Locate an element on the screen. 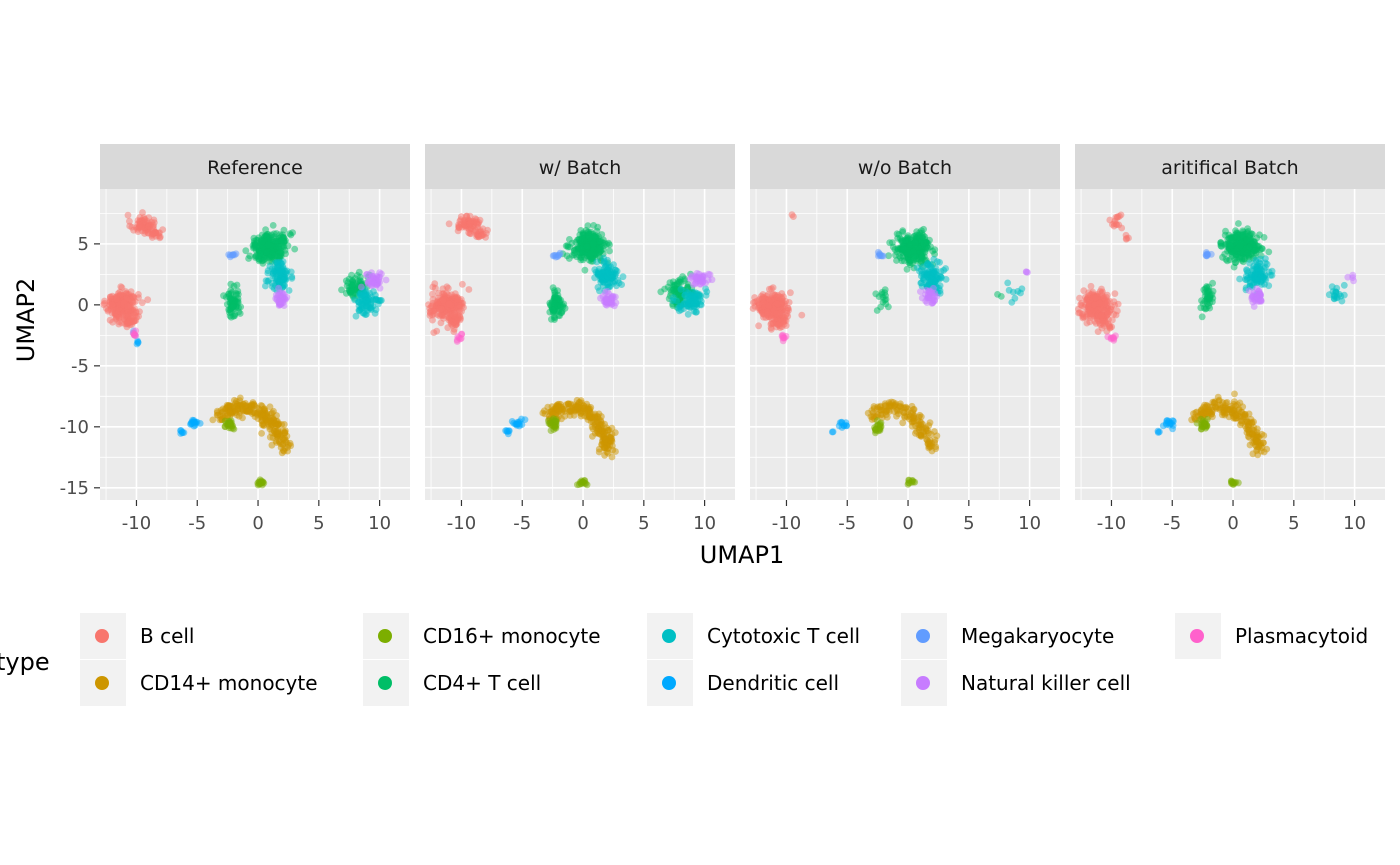 The width and height of the screenshot is (1400, 865). legend-item-cd4-t-cell: CD4+ T cell is located at coordinates (452, 683).